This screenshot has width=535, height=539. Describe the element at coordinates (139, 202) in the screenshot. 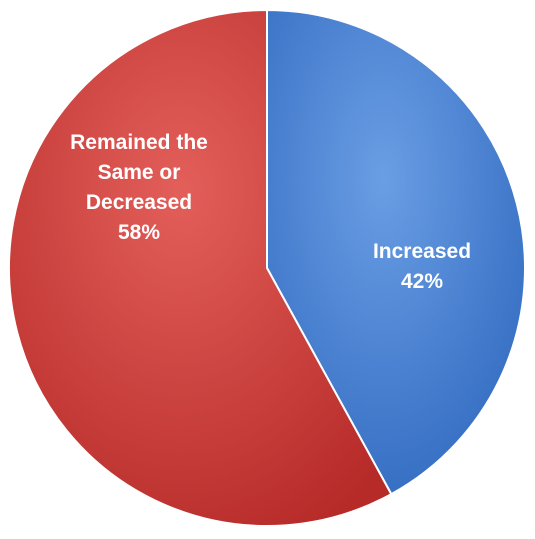

I see `pie-slice-label-1-line-2: Decreased` at that location.